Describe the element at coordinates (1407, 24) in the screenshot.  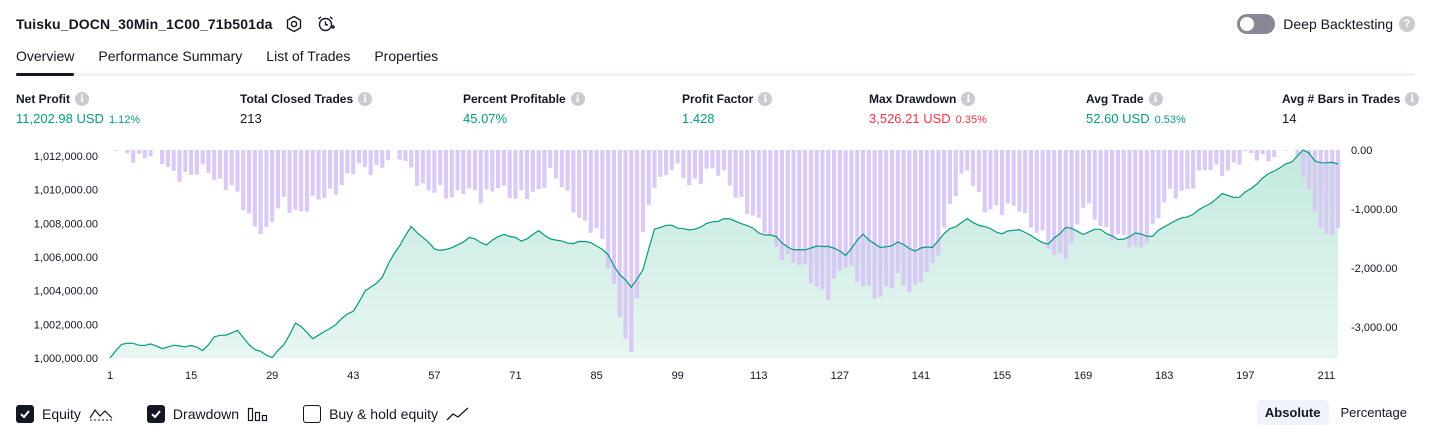
I see `help-question-icon: ?` at that location.